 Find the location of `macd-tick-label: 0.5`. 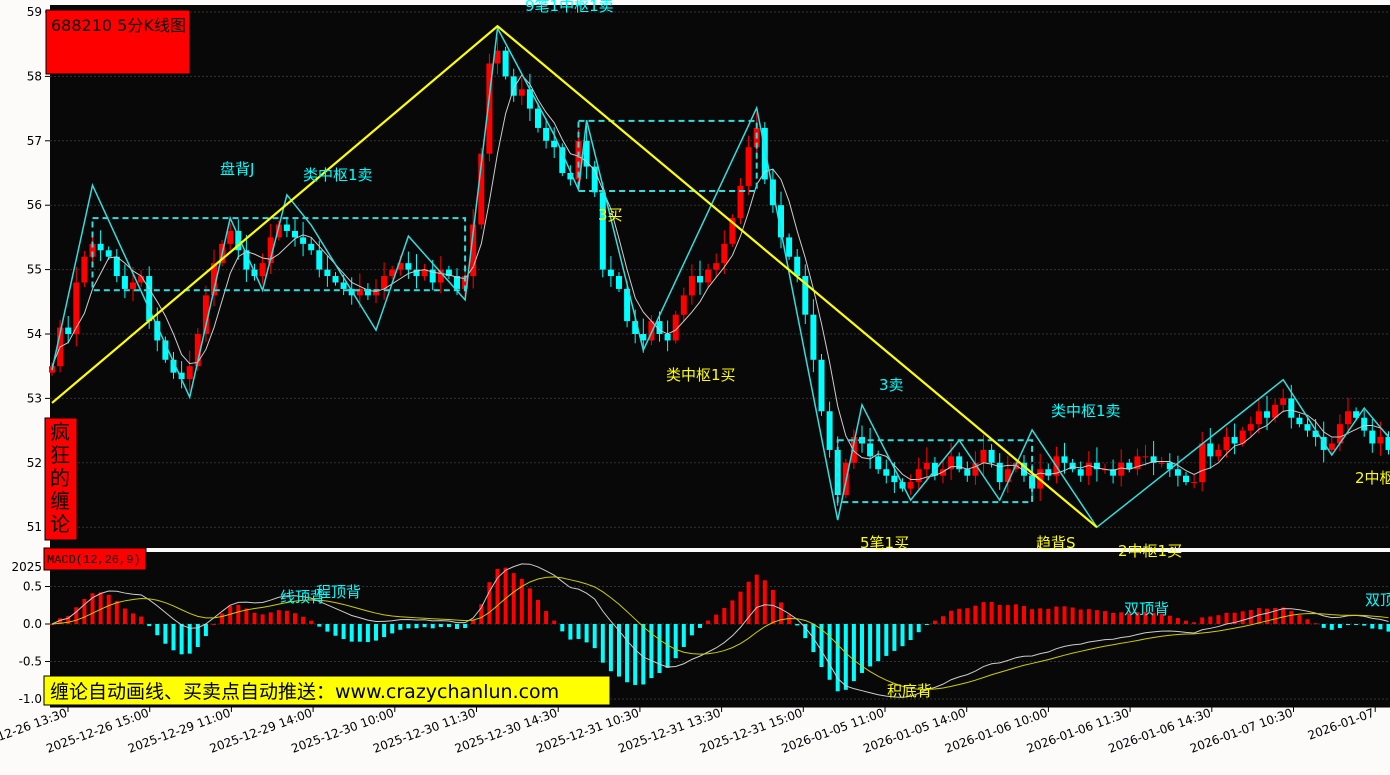

macd-tick-label: 0.5 is located at coordinates (32, 587).